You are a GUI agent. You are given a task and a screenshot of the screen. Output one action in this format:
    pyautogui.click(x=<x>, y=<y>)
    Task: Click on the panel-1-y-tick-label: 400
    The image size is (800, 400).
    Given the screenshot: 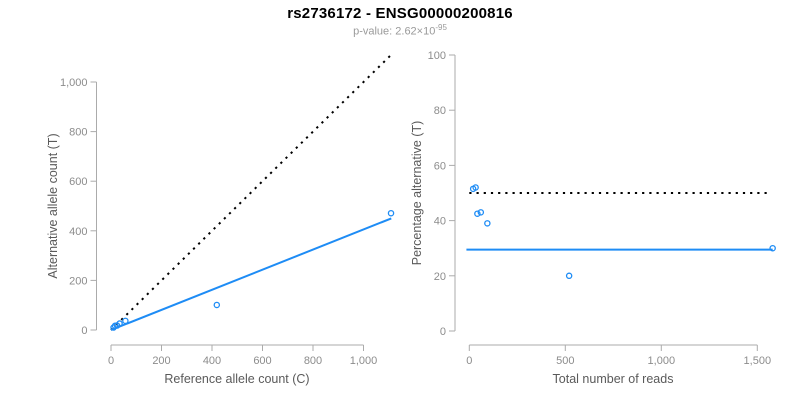 What is the action you would take?
    pyautogui.click(x=78, y=232)
    